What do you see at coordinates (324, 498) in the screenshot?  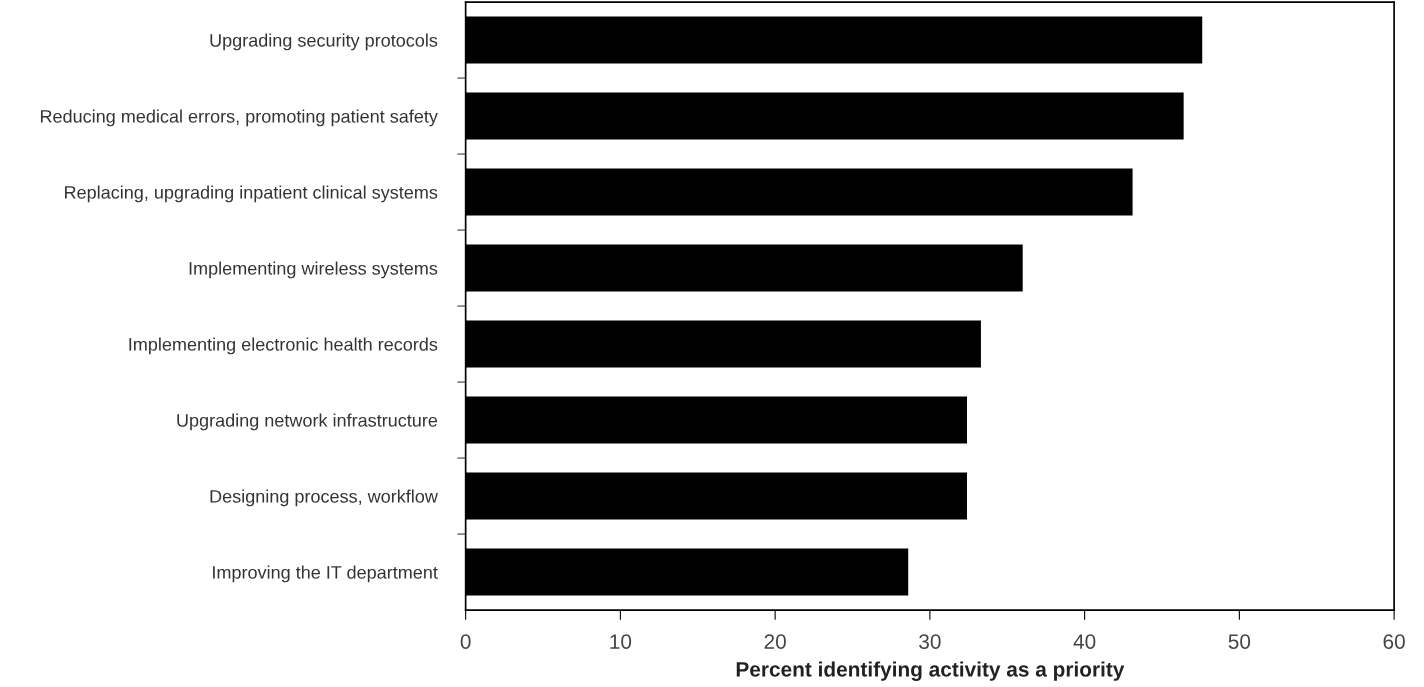 I see `y-tick-label: Designing process, workflow` at bounding box center [324, 498].